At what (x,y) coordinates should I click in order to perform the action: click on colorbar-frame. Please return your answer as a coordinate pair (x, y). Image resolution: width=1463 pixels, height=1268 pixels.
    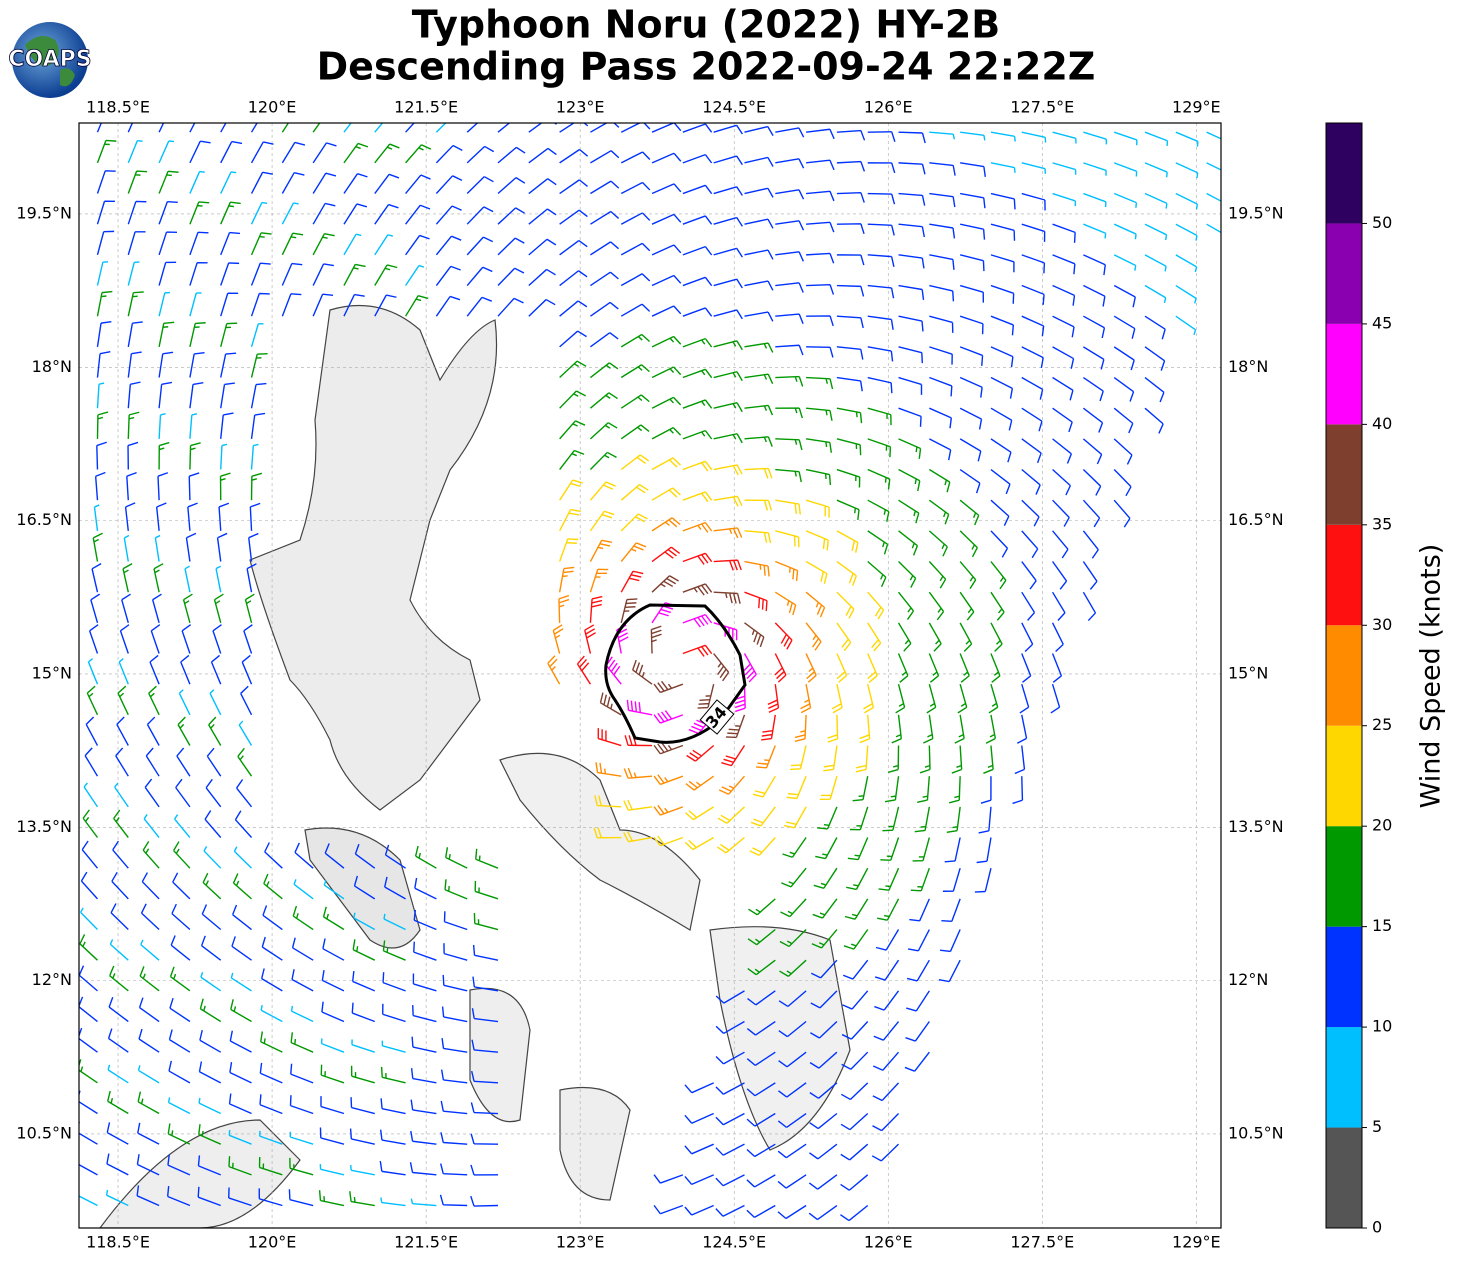
    Looking at the image, I should click on (1344, 675).